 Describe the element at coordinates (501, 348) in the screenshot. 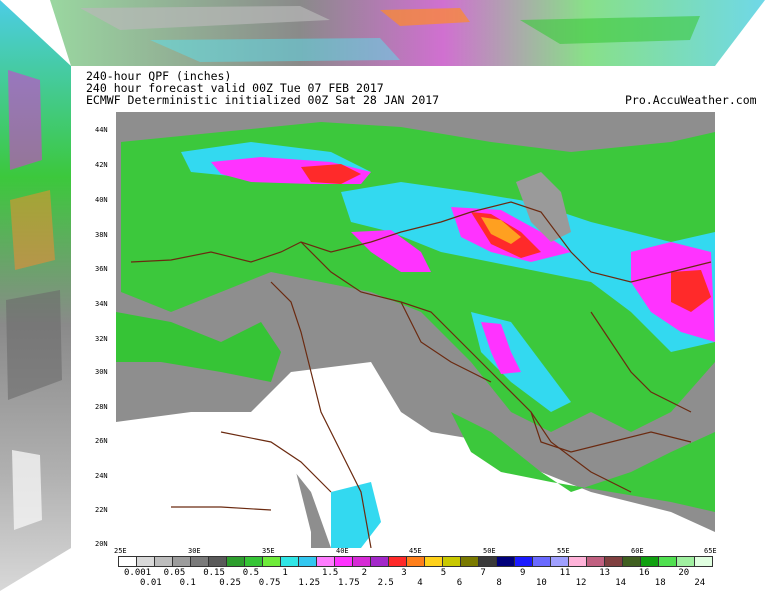

I see `precip-magenta-zagros` at that location.